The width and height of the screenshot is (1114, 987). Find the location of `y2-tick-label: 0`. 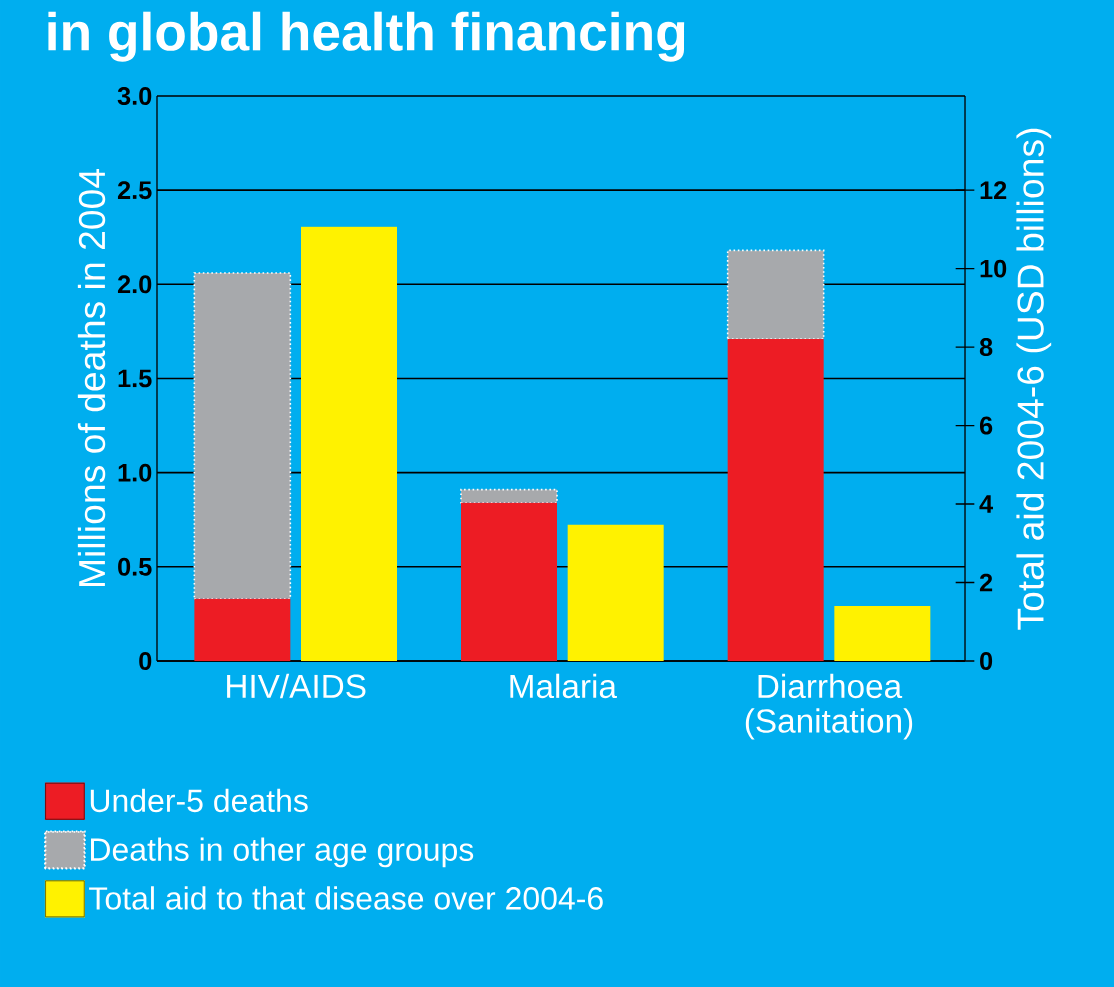

y2-tick-label: 0 is located at coordinates (986, 661).